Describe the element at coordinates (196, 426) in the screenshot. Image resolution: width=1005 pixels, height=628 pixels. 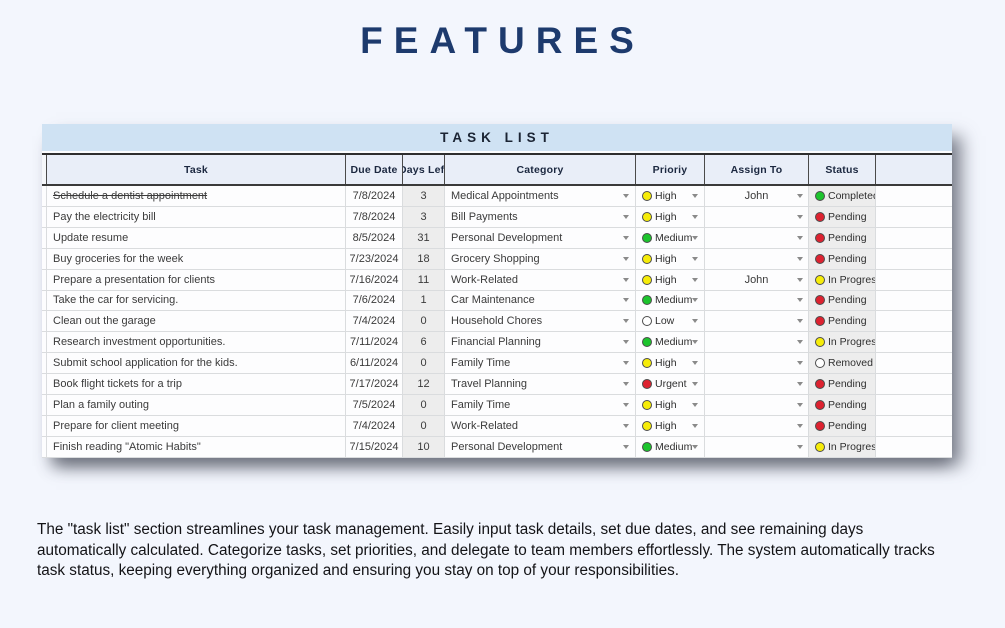
I see `task-cell: Prepare for client meeting` at that location.